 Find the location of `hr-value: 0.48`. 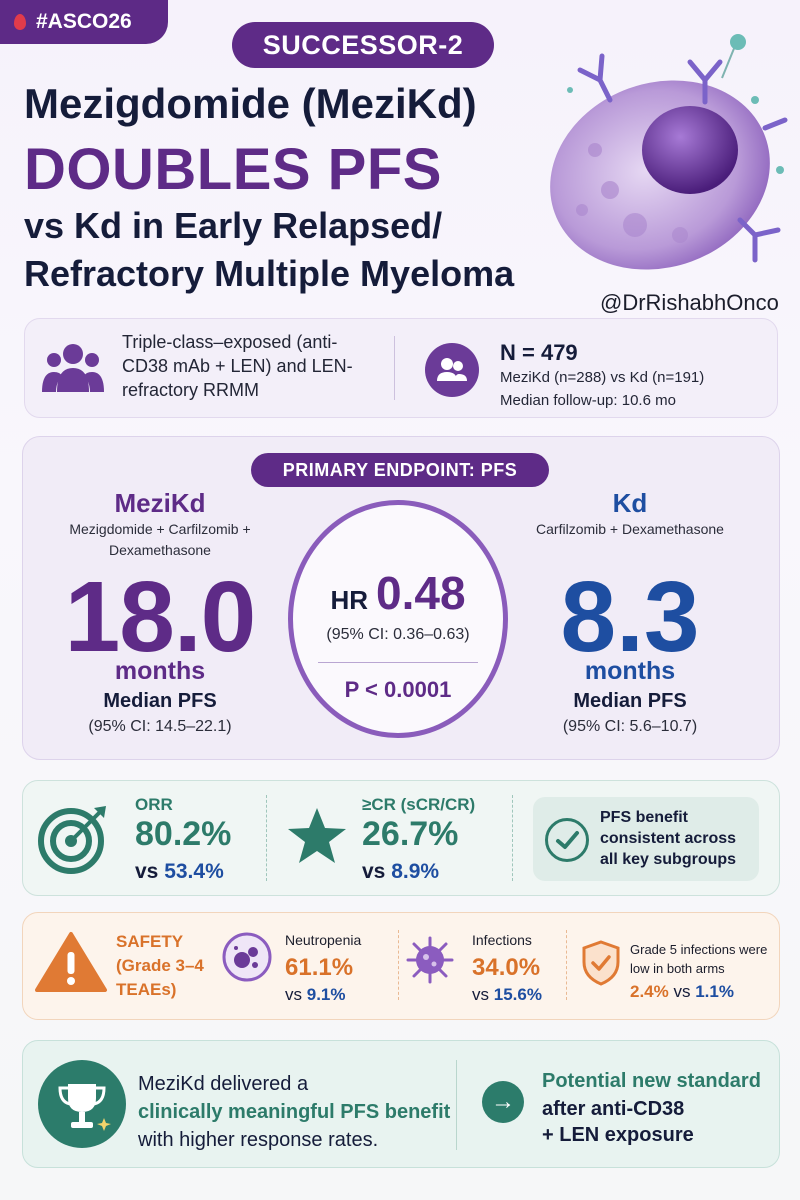

hr-value: 0.48 is located at coordinates (421, 593).